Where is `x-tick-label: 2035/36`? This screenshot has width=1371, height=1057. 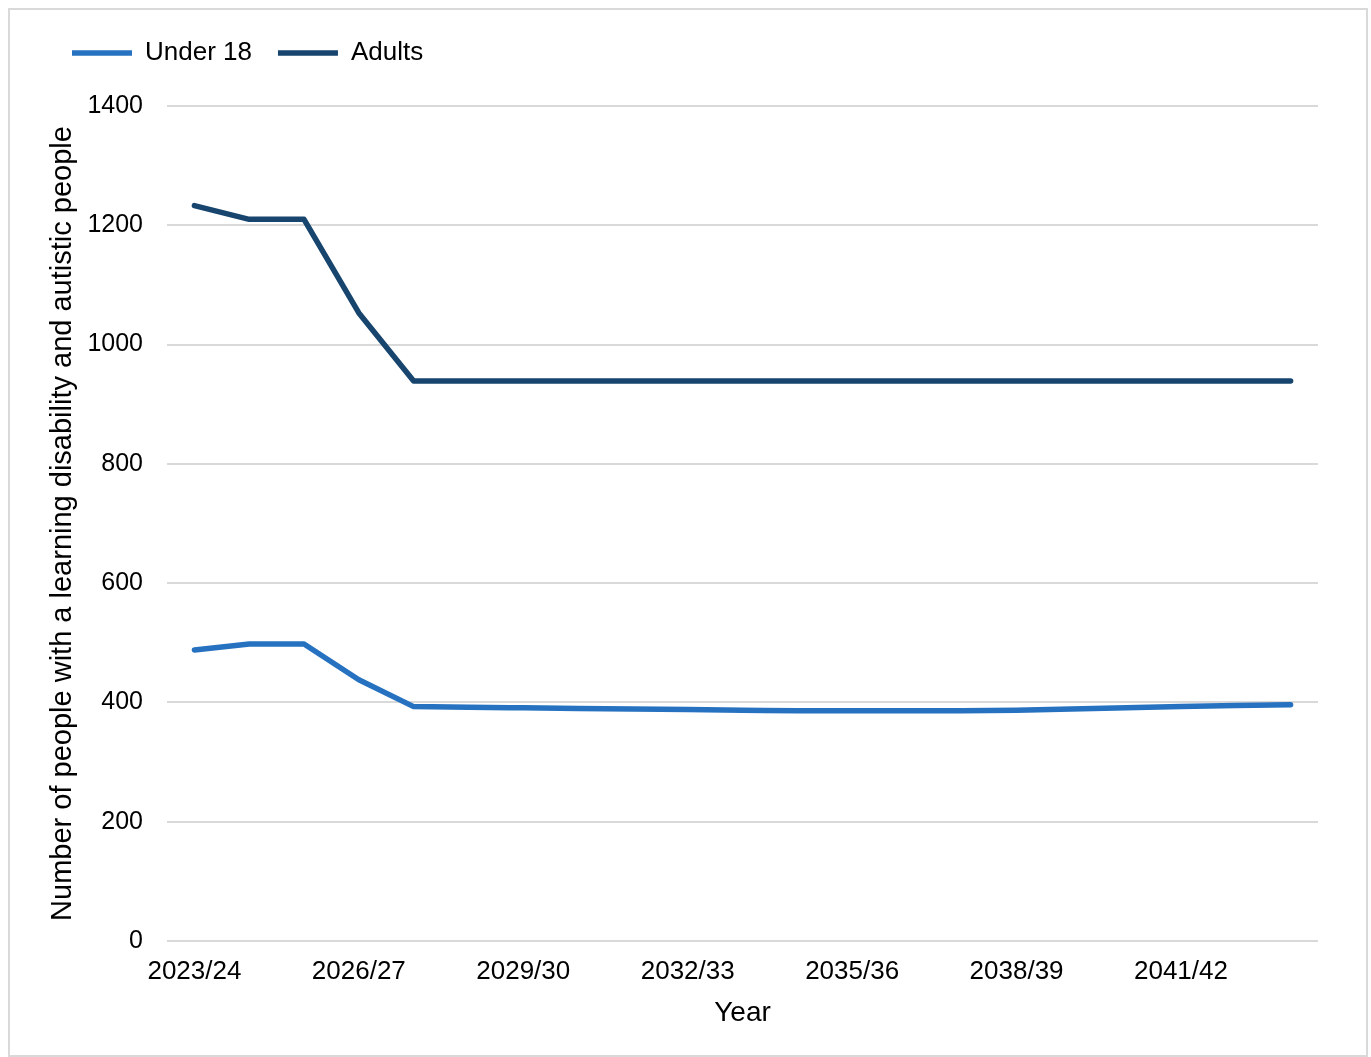
x-tick-label: 2035/36 is located at coordinates (852, 969).